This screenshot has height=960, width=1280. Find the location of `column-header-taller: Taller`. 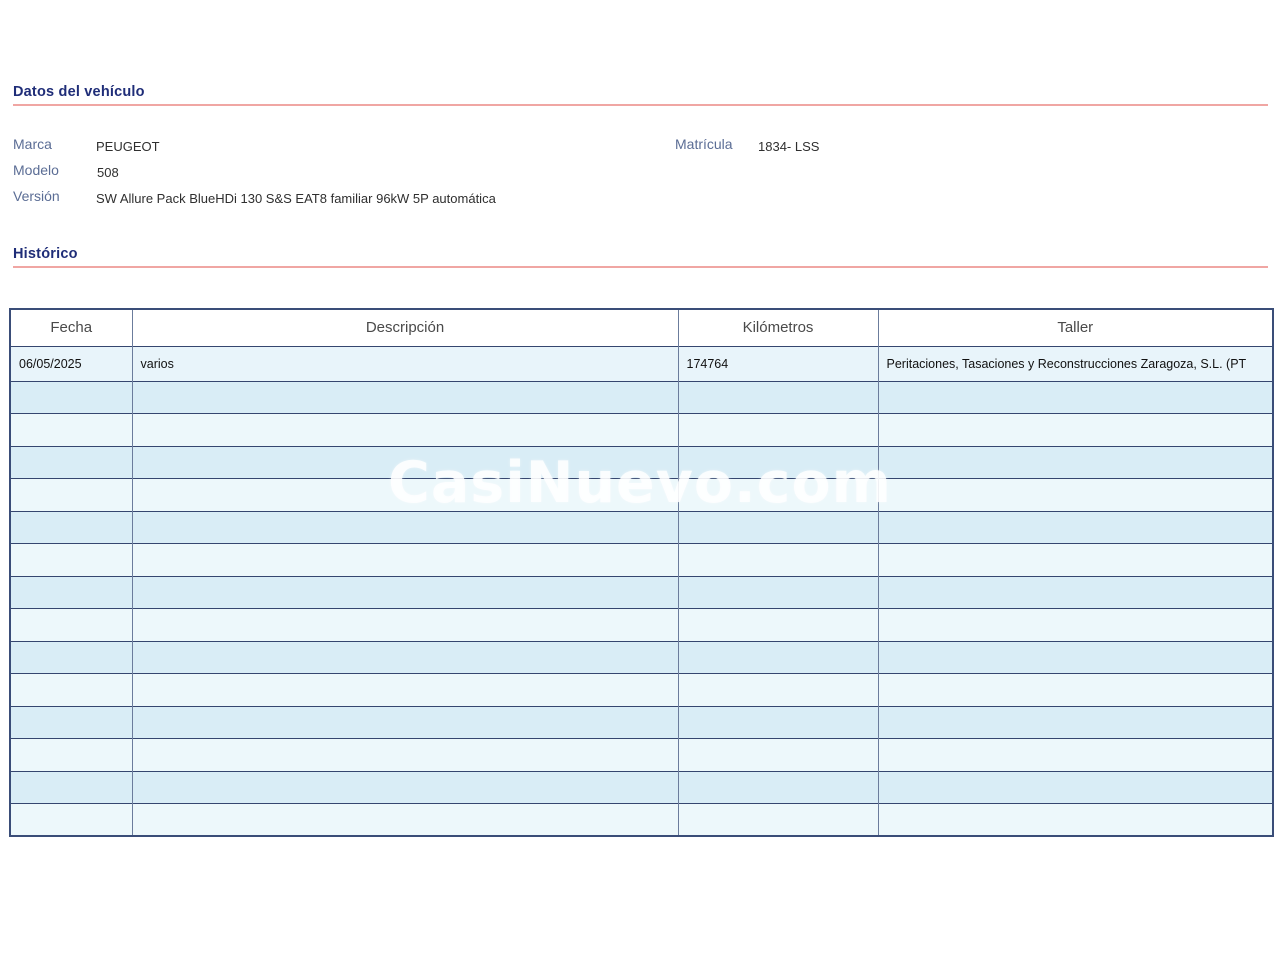

column-header-taller: Taller is located at coordinates (1075, 327).